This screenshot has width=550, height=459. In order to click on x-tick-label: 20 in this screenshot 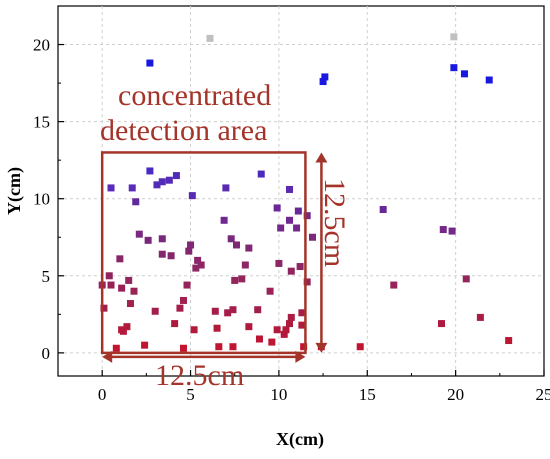, I will do `click(455, 394)`.